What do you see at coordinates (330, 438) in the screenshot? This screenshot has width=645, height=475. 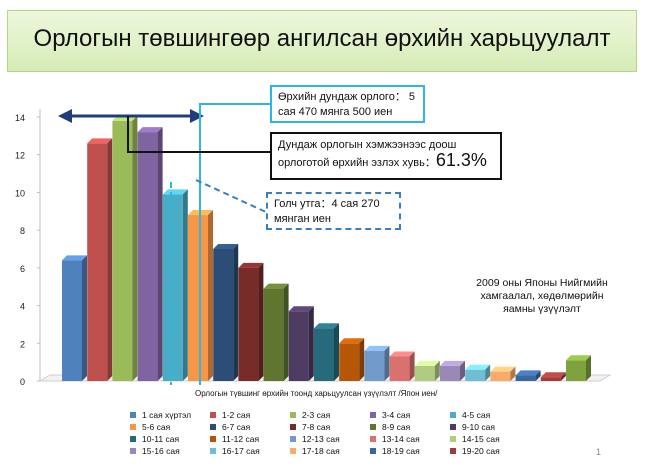 I see `legend-item: 12-13 сая` at bounding box center [330, 438].